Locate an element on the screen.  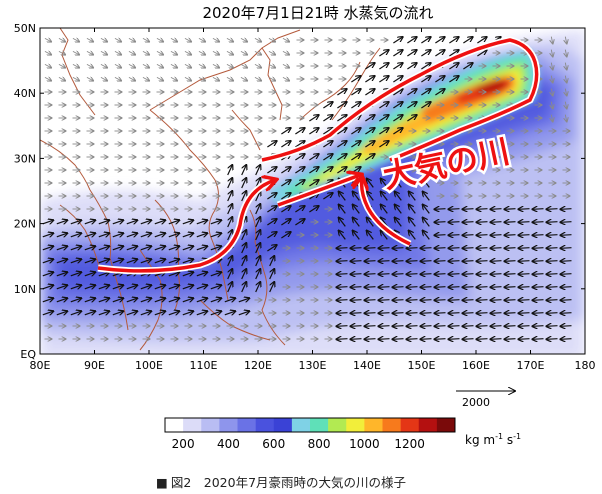
colorbar-frame is located at coordinates (310, 425).